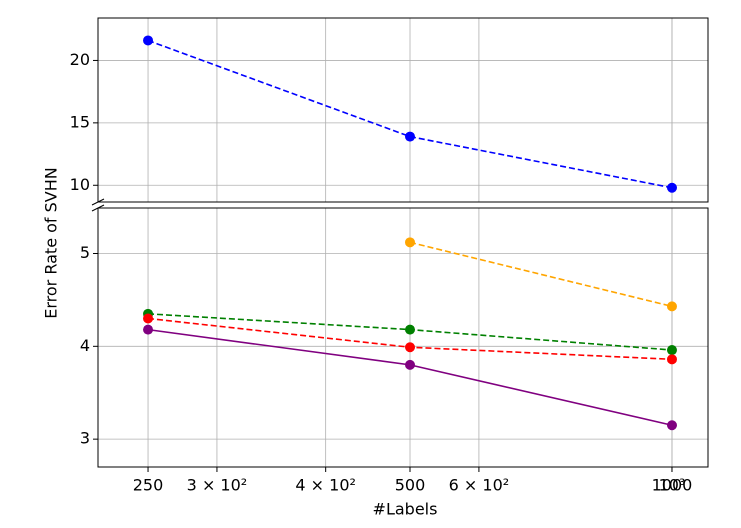 This screenshot has width=741, height=528. What do you see at coordinates (51, 242) in the screenshot?
I see `y-axis-label: Error Rate of SVHN` at bounding box center [51, 242].